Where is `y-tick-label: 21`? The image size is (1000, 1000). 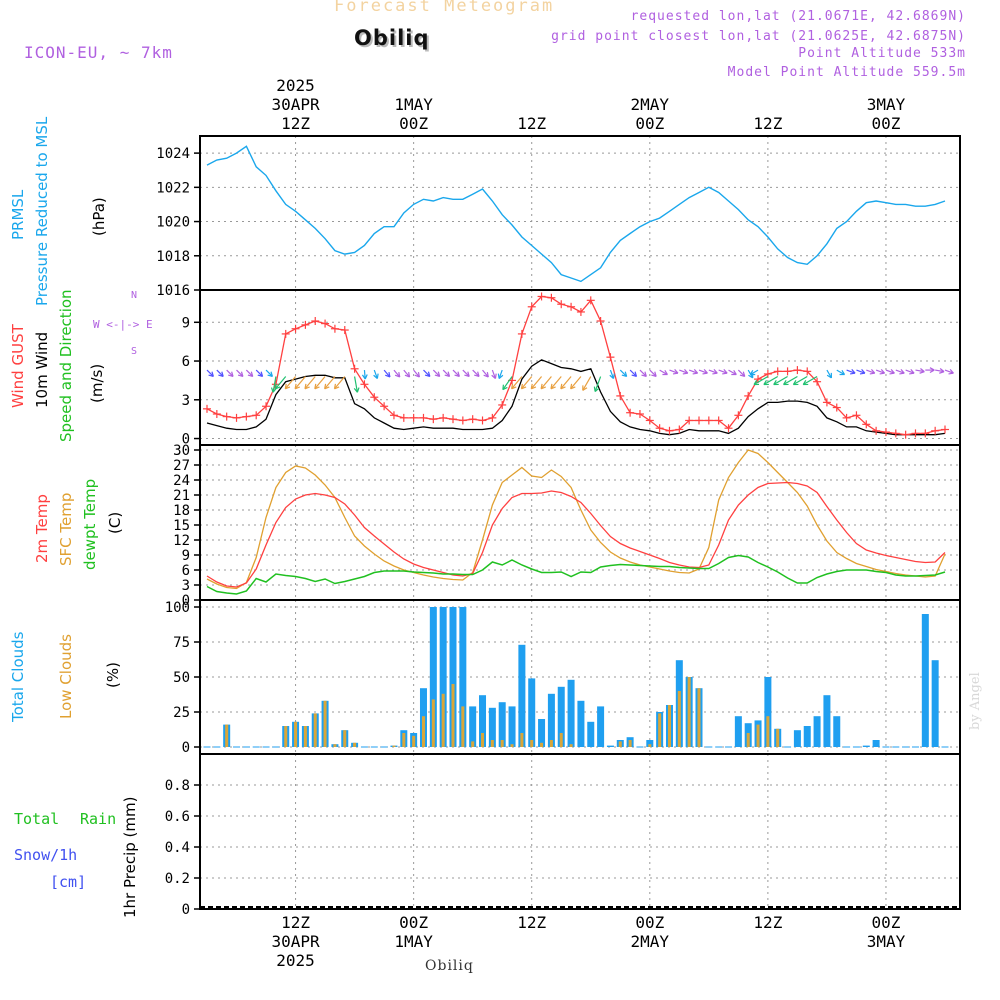 y-tick-label: 21 is located at coordinates (181, 496).